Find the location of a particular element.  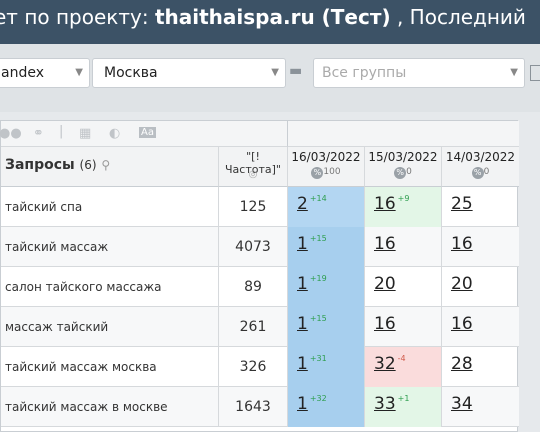

position-value: 2 is located at coordinates (302, 204).